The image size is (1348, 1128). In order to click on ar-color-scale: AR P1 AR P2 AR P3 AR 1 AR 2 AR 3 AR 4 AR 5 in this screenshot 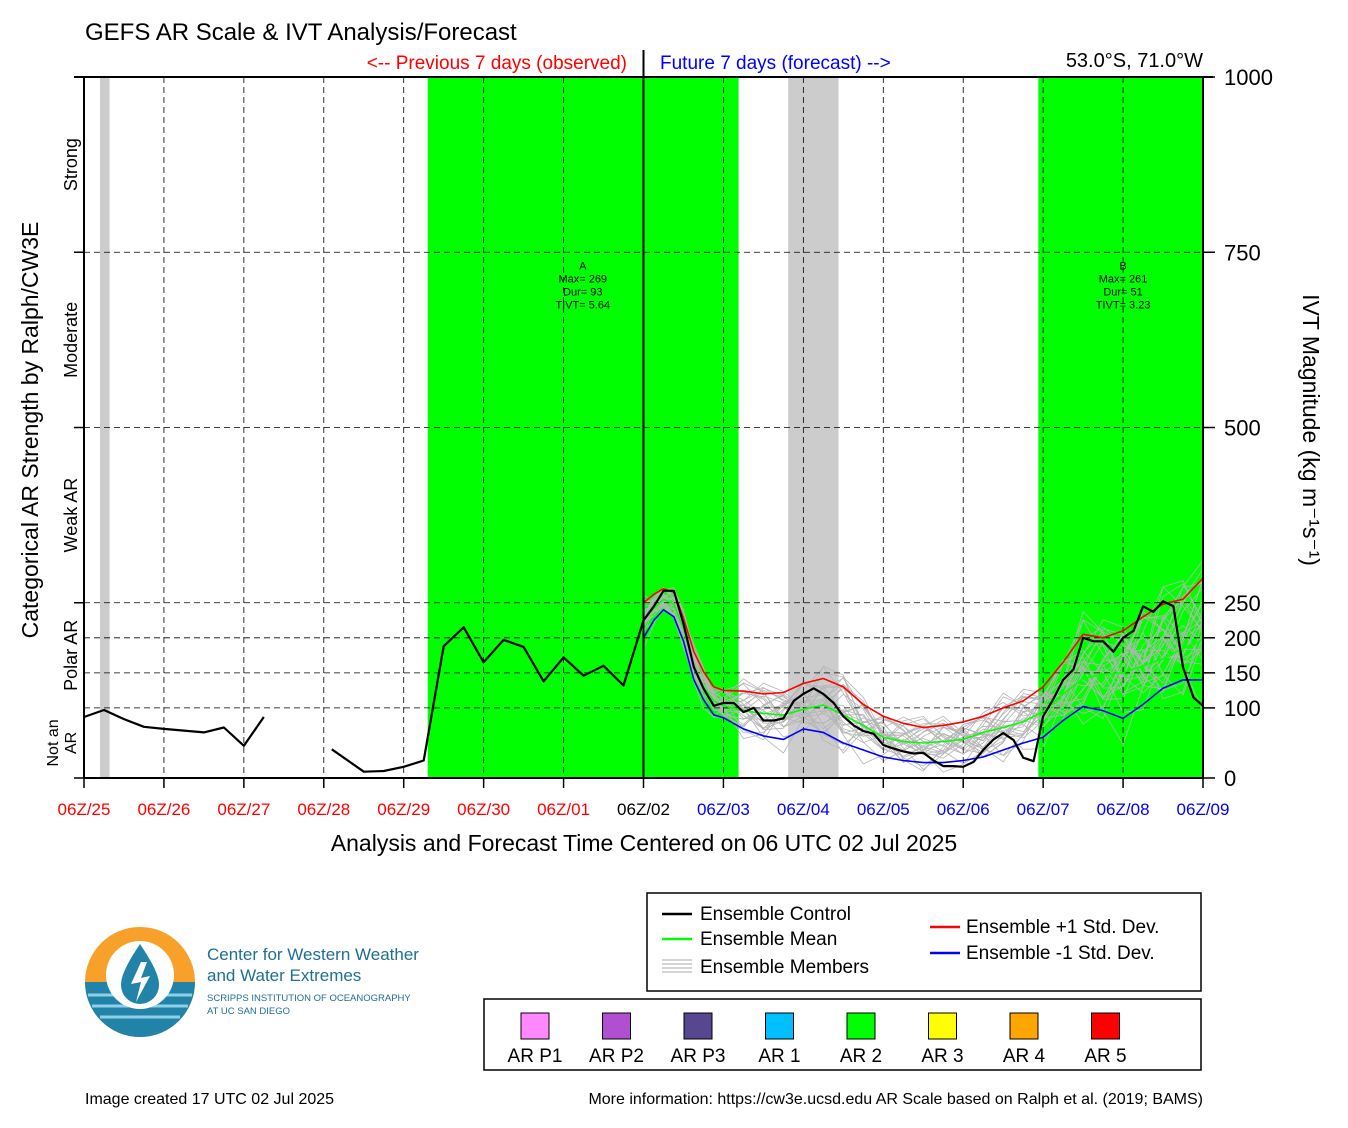, I will do `click(842, 1034)`.